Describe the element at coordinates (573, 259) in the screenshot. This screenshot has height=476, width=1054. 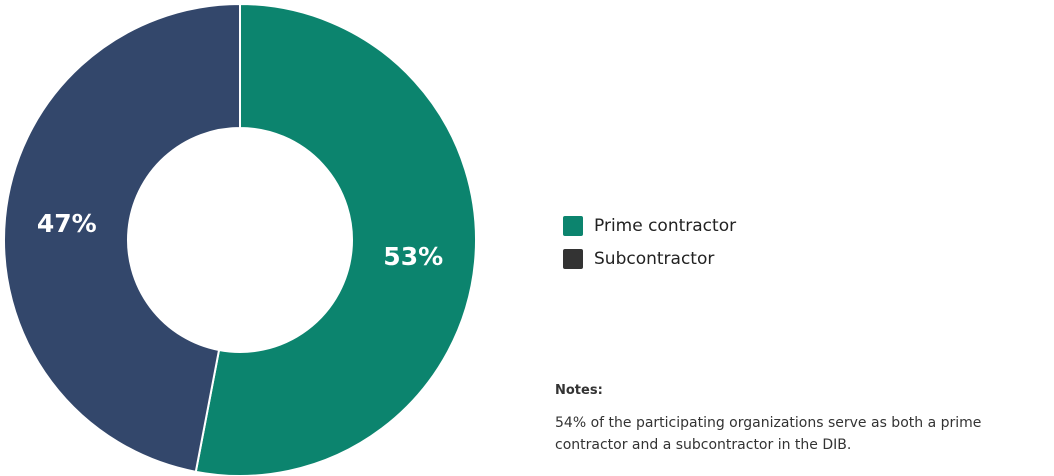
I see `legend-swatch-subcontractor` at that location.